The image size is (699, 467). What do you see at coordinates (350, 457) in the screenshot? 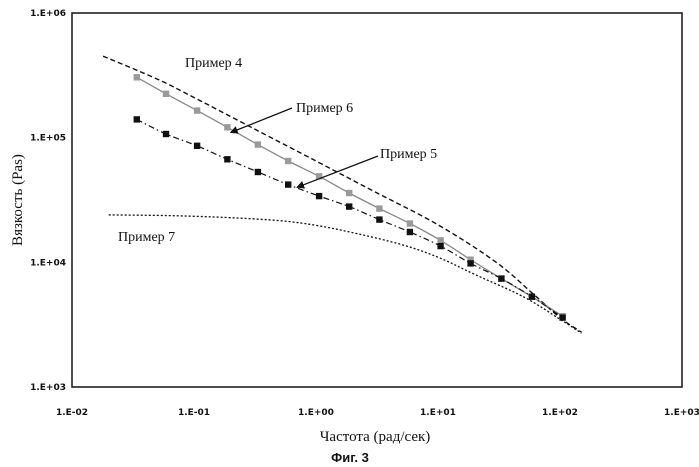
I see `figure-caption: Фиг. 3` at bounding box center [350, 457].